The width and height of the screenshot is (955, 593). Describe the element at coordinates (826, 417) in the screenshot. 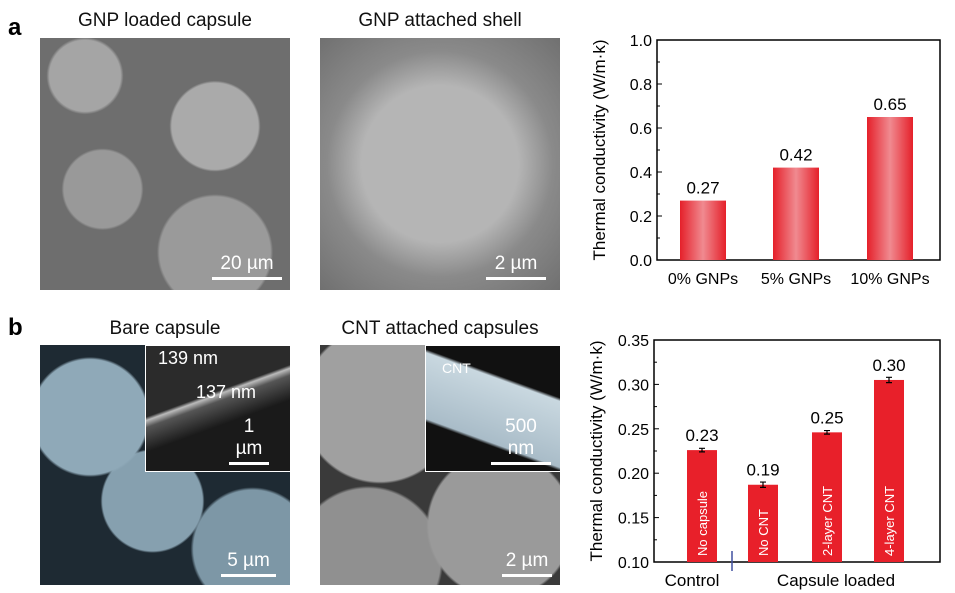

I see `data-label: 0.25` at that location.